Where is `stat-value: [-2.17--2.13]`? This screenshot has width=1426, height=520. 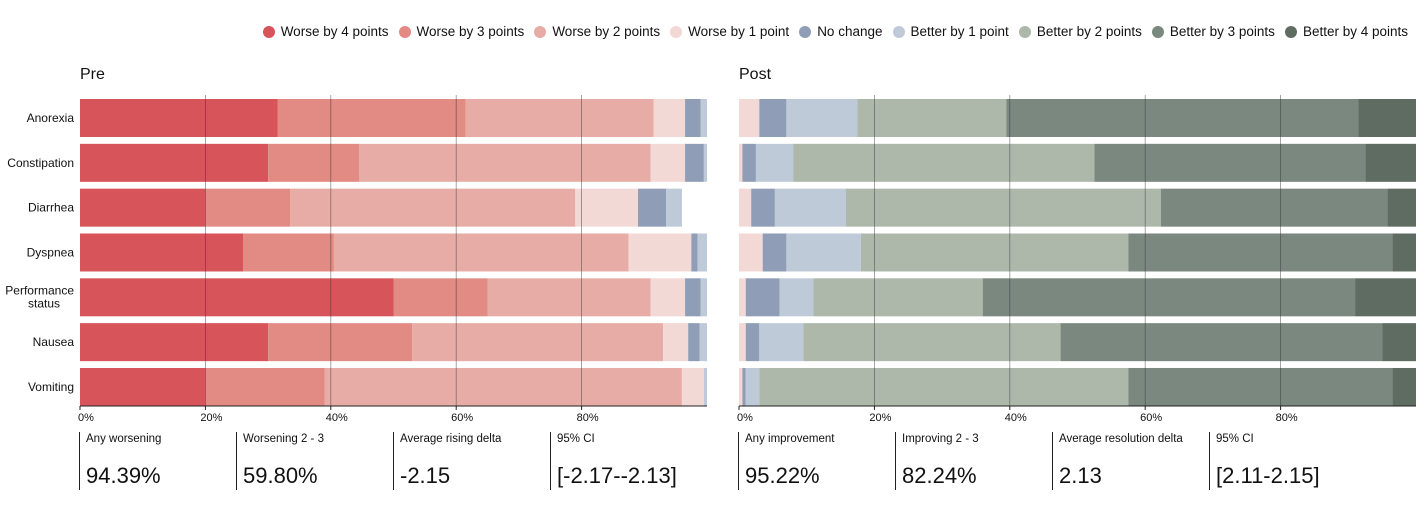
stat-value: [-2.17--2.13] is located at coordinates (617, 475).